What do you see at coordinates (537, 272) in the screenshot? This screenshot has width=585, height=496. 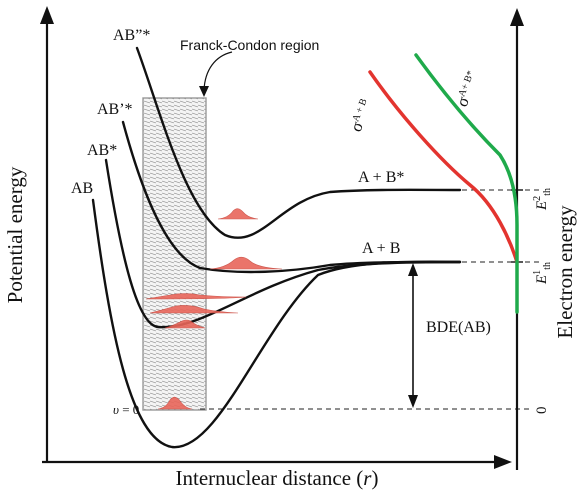 I see `threshold-e1-sup: 1` at bounding box center [537, 272].